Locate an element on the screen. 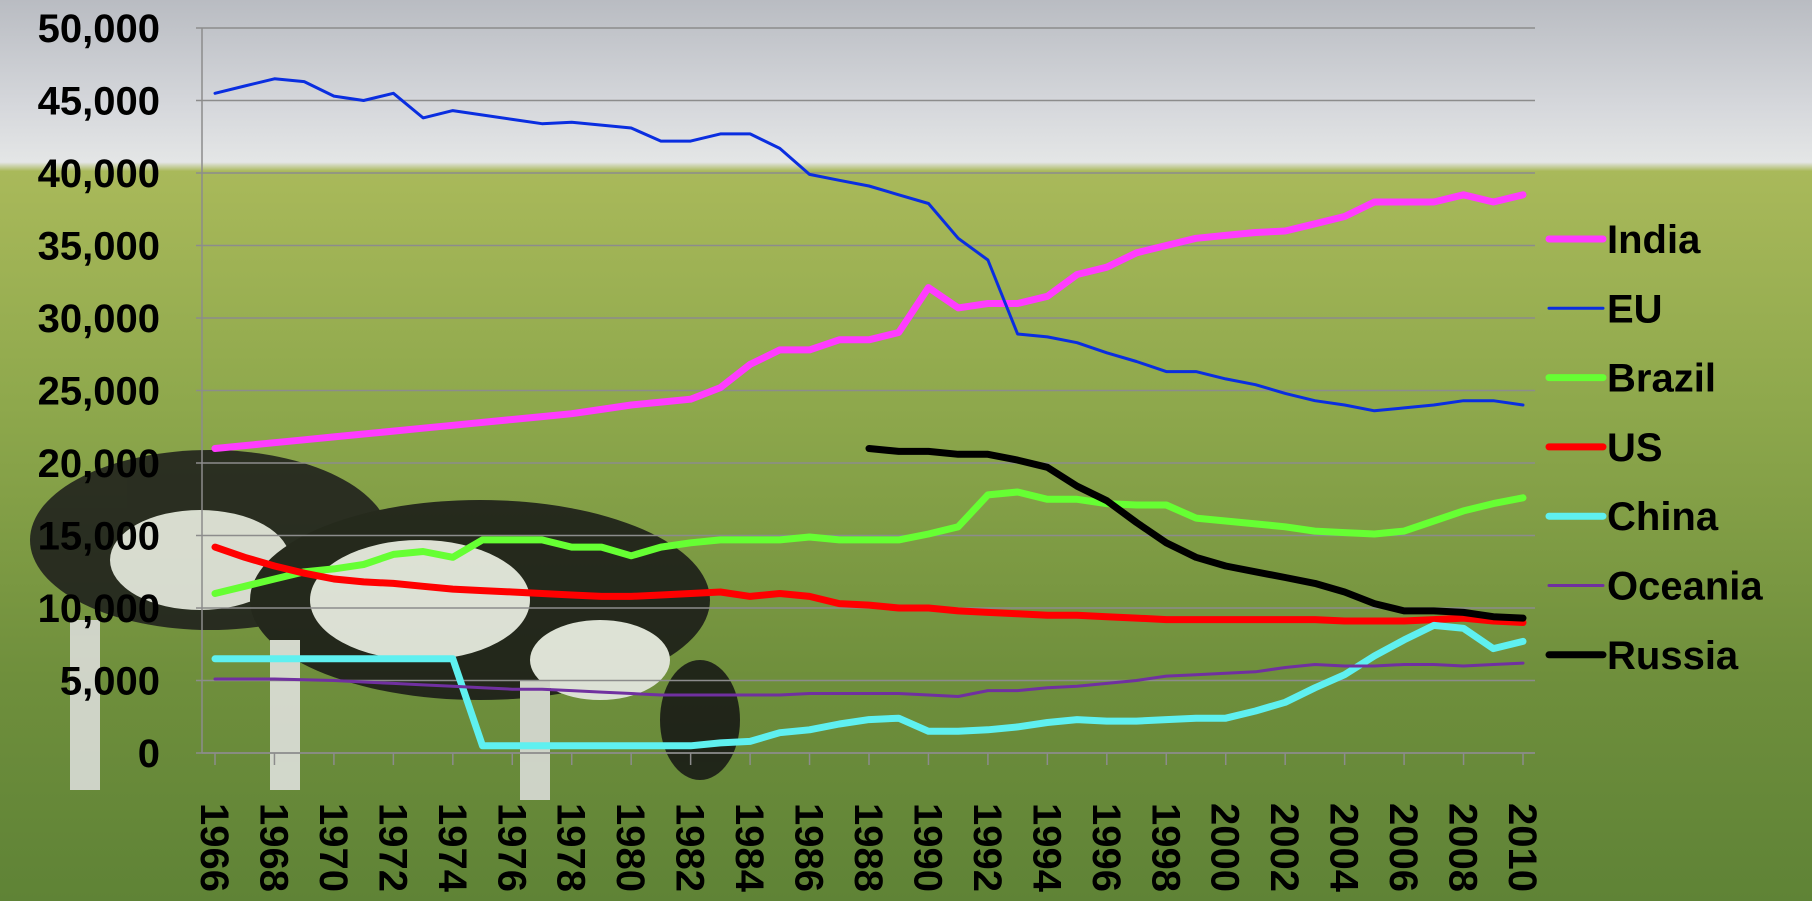  x-tick-label: 2006 is located at coordinates (1403, 847).